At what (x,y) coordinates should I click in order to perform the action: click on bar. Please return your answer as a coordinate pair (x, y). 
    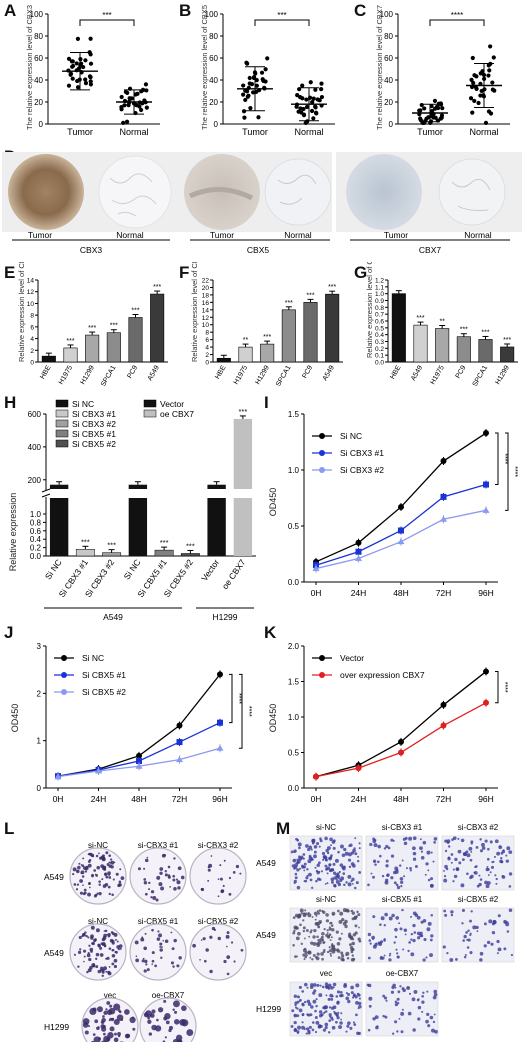
    Looking at the image, I should click on (485, 350).